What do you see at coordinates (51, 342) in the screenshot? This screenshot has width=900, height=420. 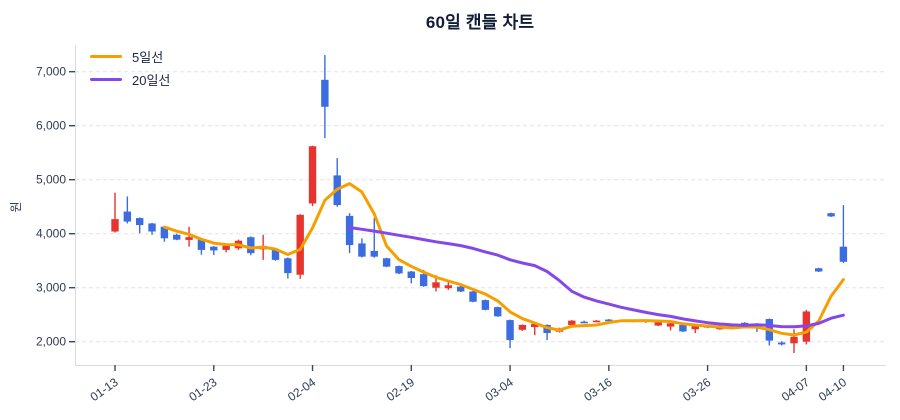 I see `svg-text: 2,000` at bounding box center [51, 342].